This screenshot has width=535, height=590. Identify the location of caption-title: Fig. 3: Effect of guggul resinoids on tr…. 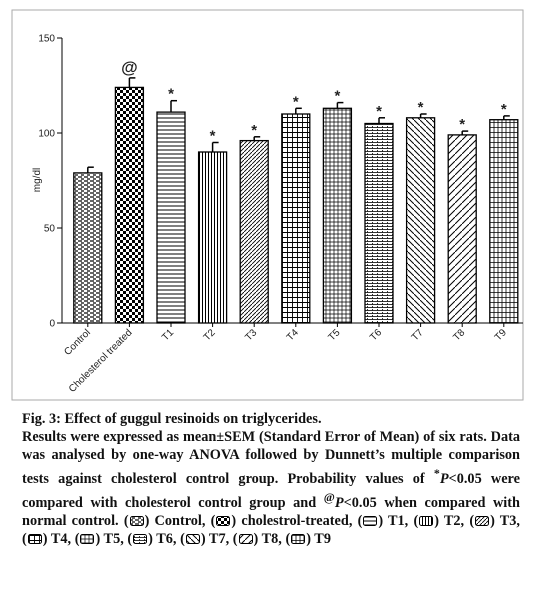
(172, 419).